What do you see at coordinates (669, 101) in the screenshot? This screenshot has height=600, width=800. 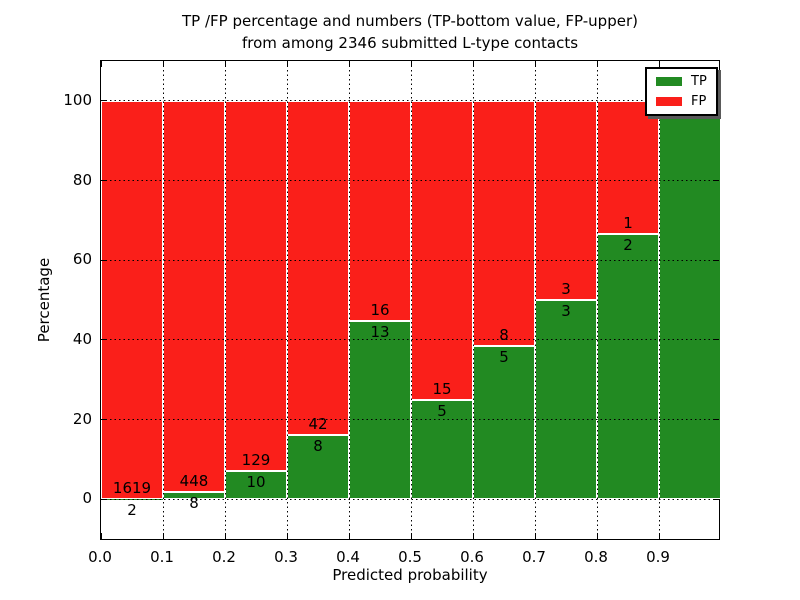 I see `legend-swatch-fp-icon` at bounding box center [669, 101].